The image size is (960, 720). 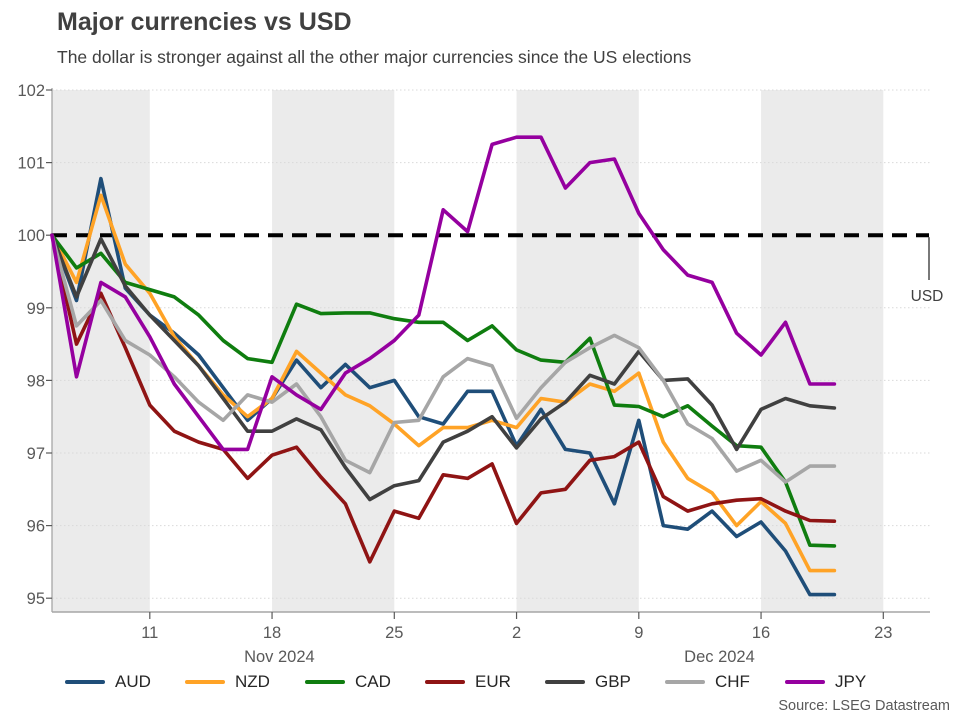 I want to click on axis-label: 25, so click(x=394, y=633).